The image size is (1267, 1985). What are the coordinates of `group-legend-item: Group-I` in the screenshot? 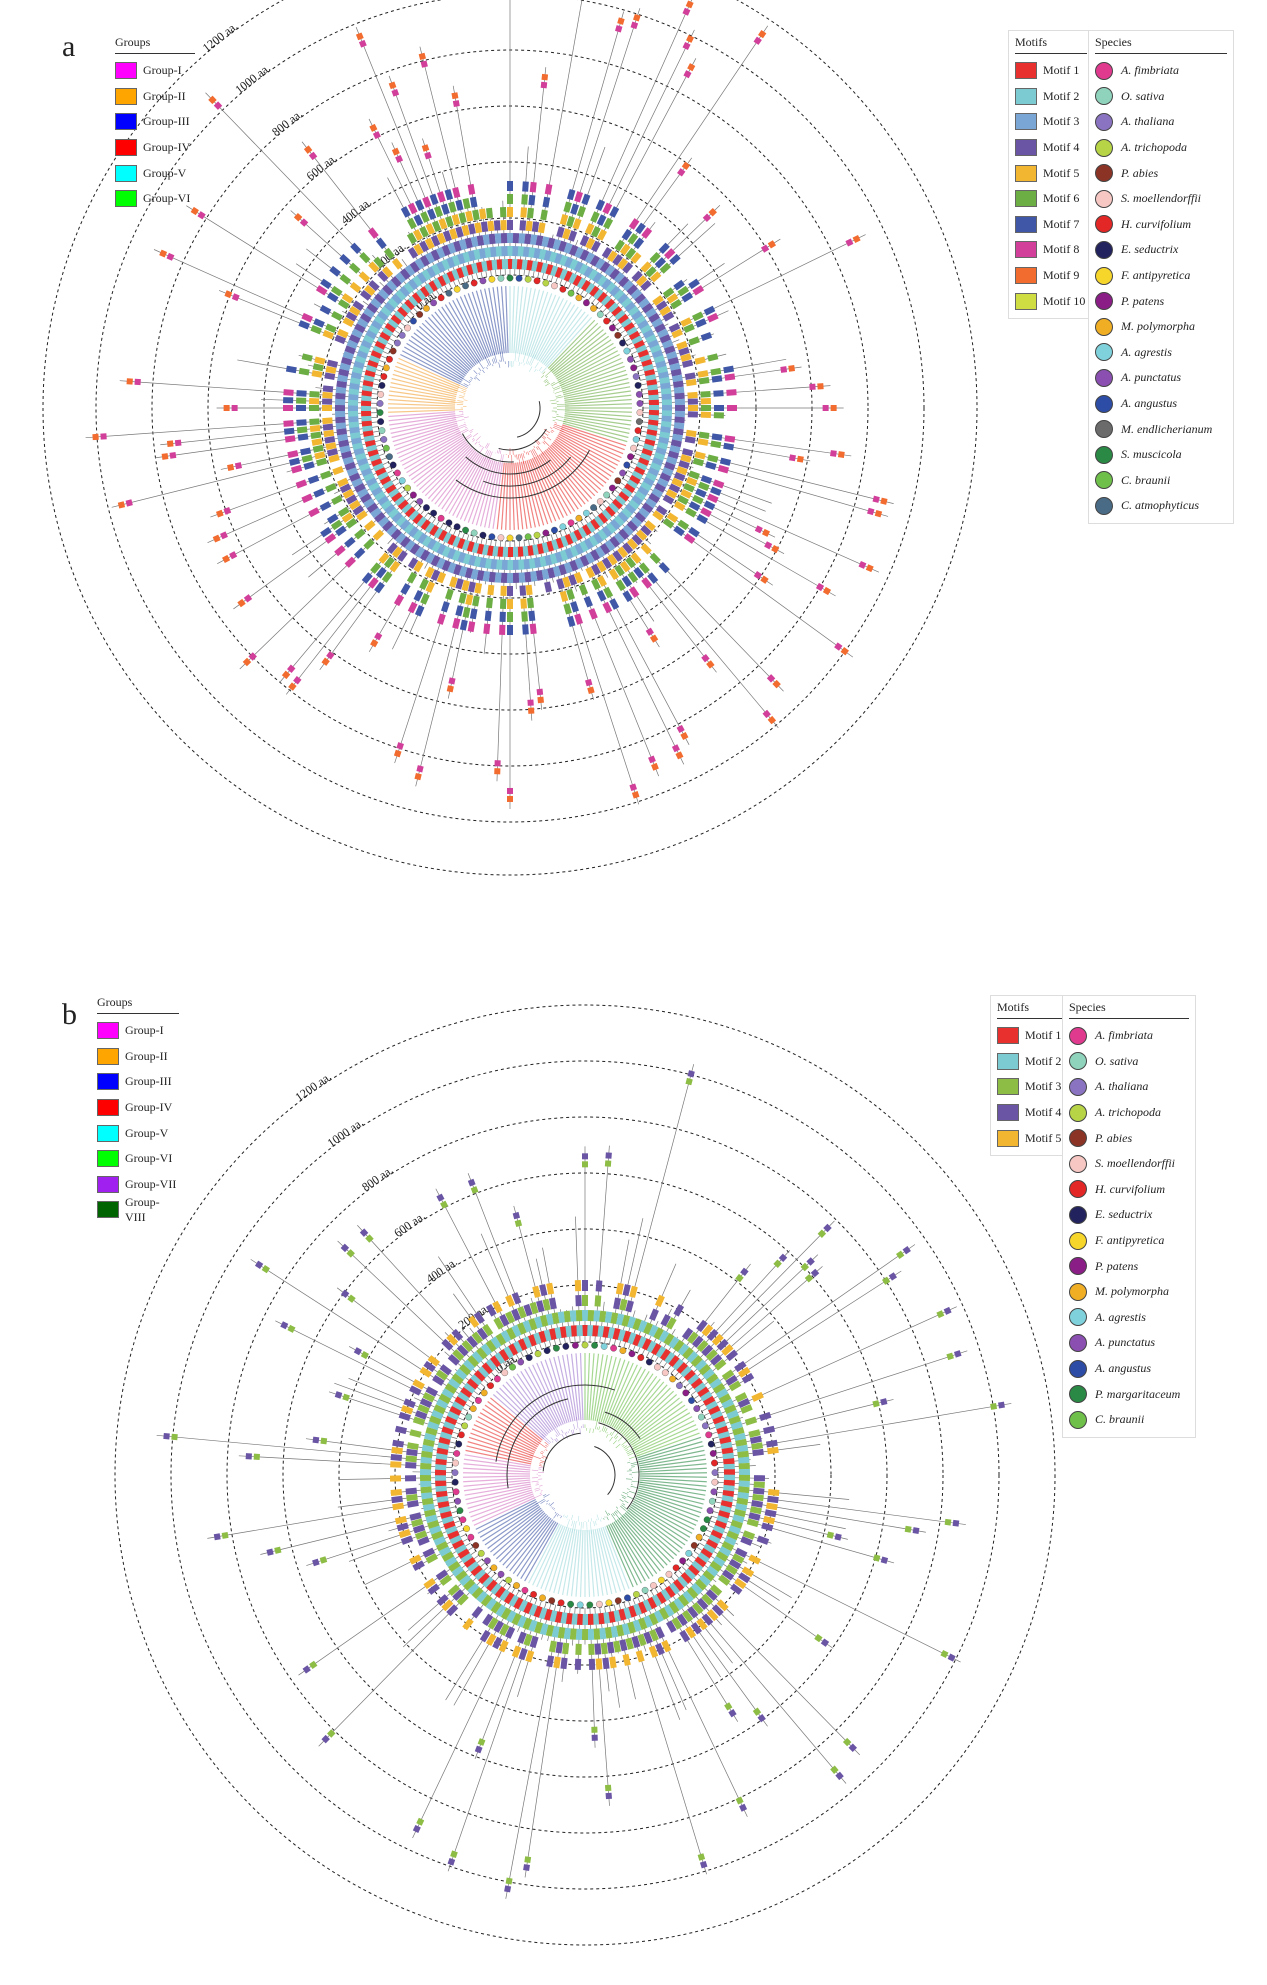 It's located at (155, 71).